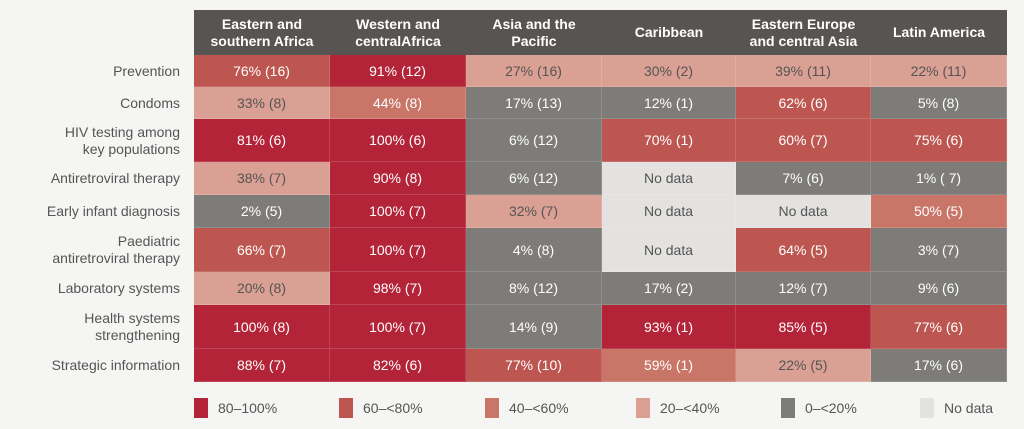  Describe the element at coordinates (669, 71) in the screenshot. I see `heatmap-cell: 30% (2)` at that location.